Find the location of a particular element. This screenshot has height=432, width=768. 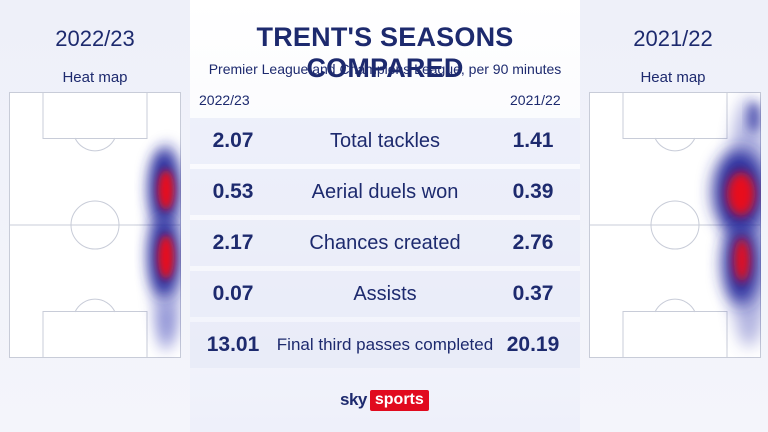

stat-right-value: 1.41 is located at coordinates (533, 140).